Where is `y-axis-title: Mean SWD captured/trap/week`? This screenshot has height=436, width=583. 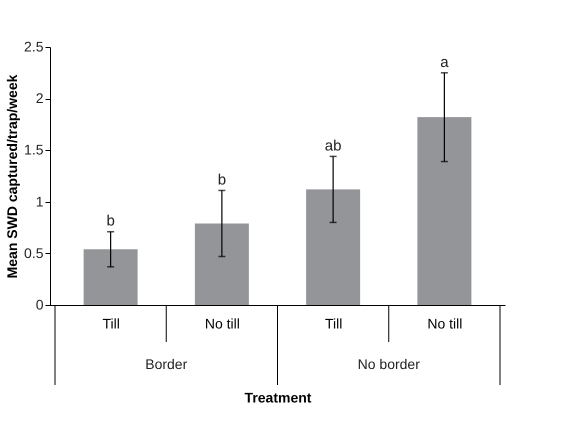 y-axis-title: Mean SWD captured/trap/week is located at coordinates (12, 176).